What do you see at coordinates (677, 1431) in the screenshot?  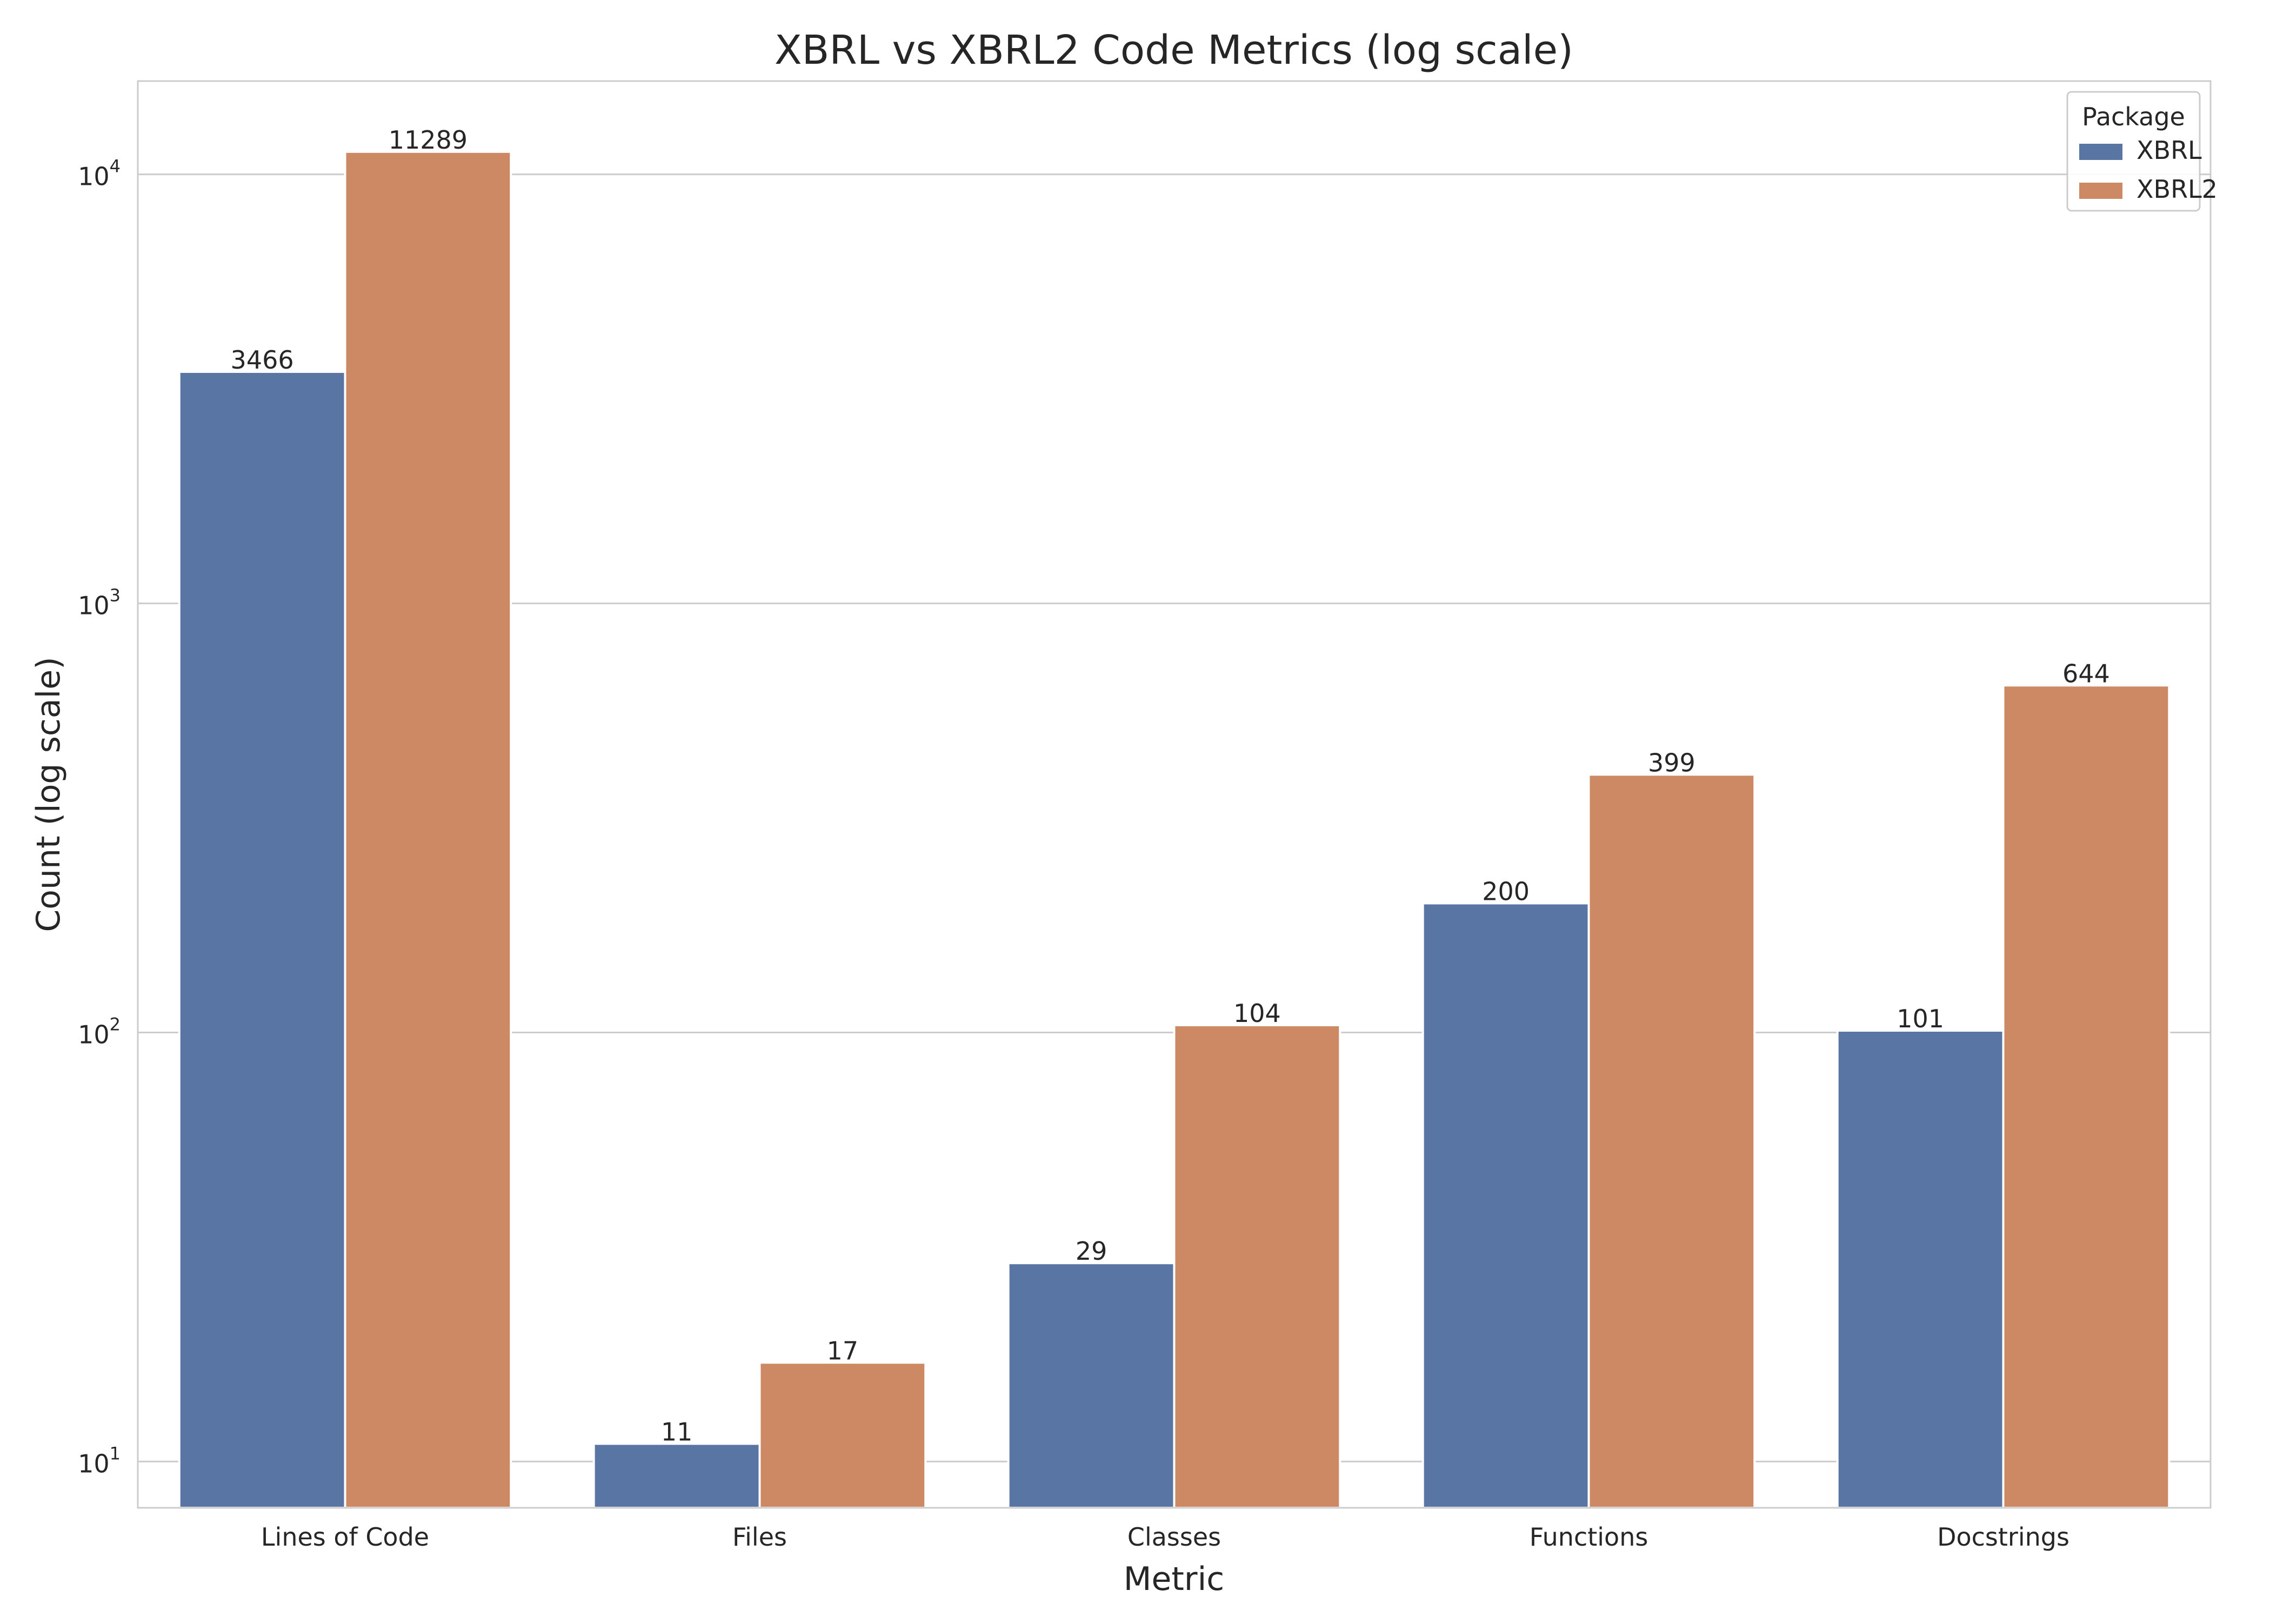 I see `bar-value-label: 11` at bounding box center [677, 1431].